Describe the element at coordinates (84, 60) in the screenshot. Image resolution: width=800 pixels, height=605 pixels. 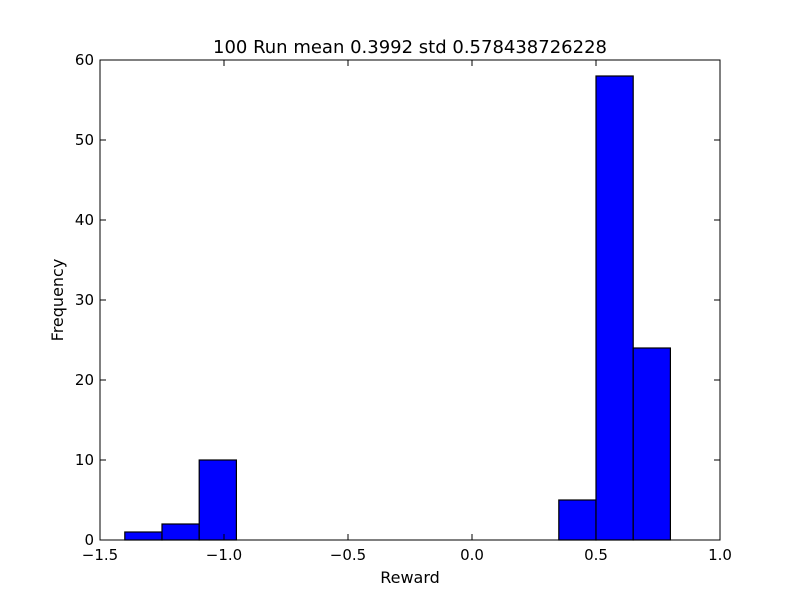
I see `y-tick-label: 60` at that location.